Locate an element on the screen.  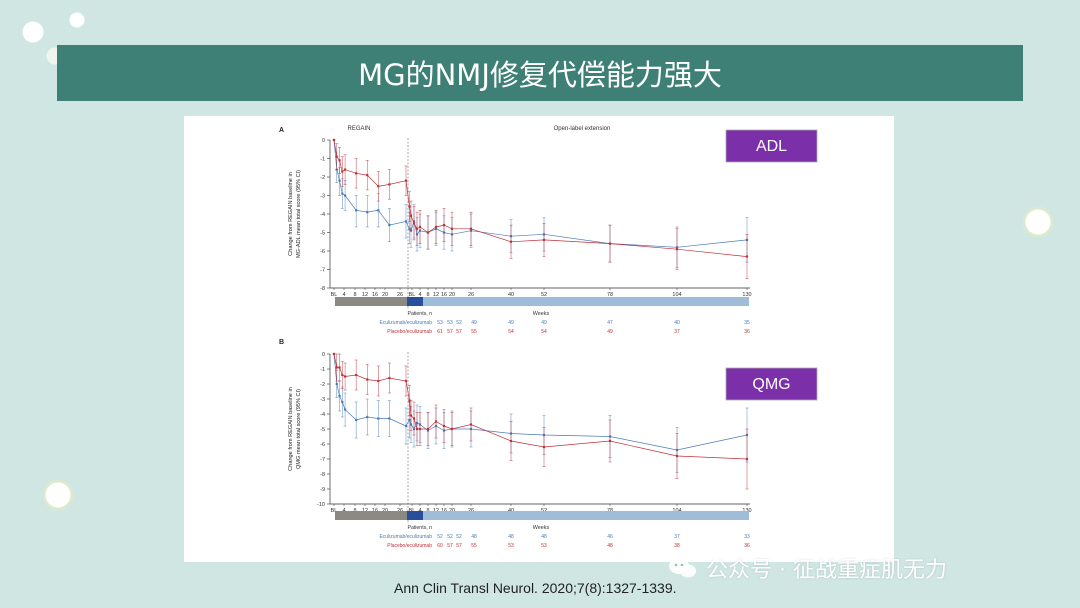
decorative-blossom-right is located at coordinates (1038, 222).